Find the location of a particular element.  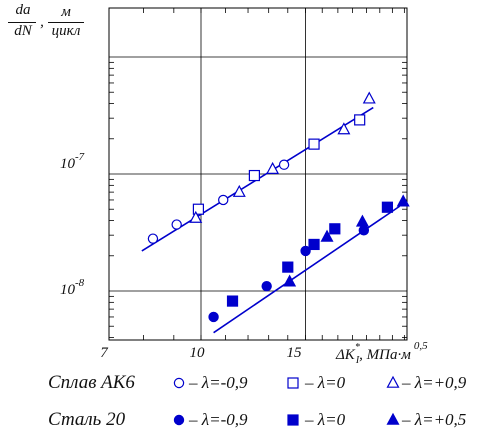

x-tick-label: 15 is located at coordinates (295, 353).